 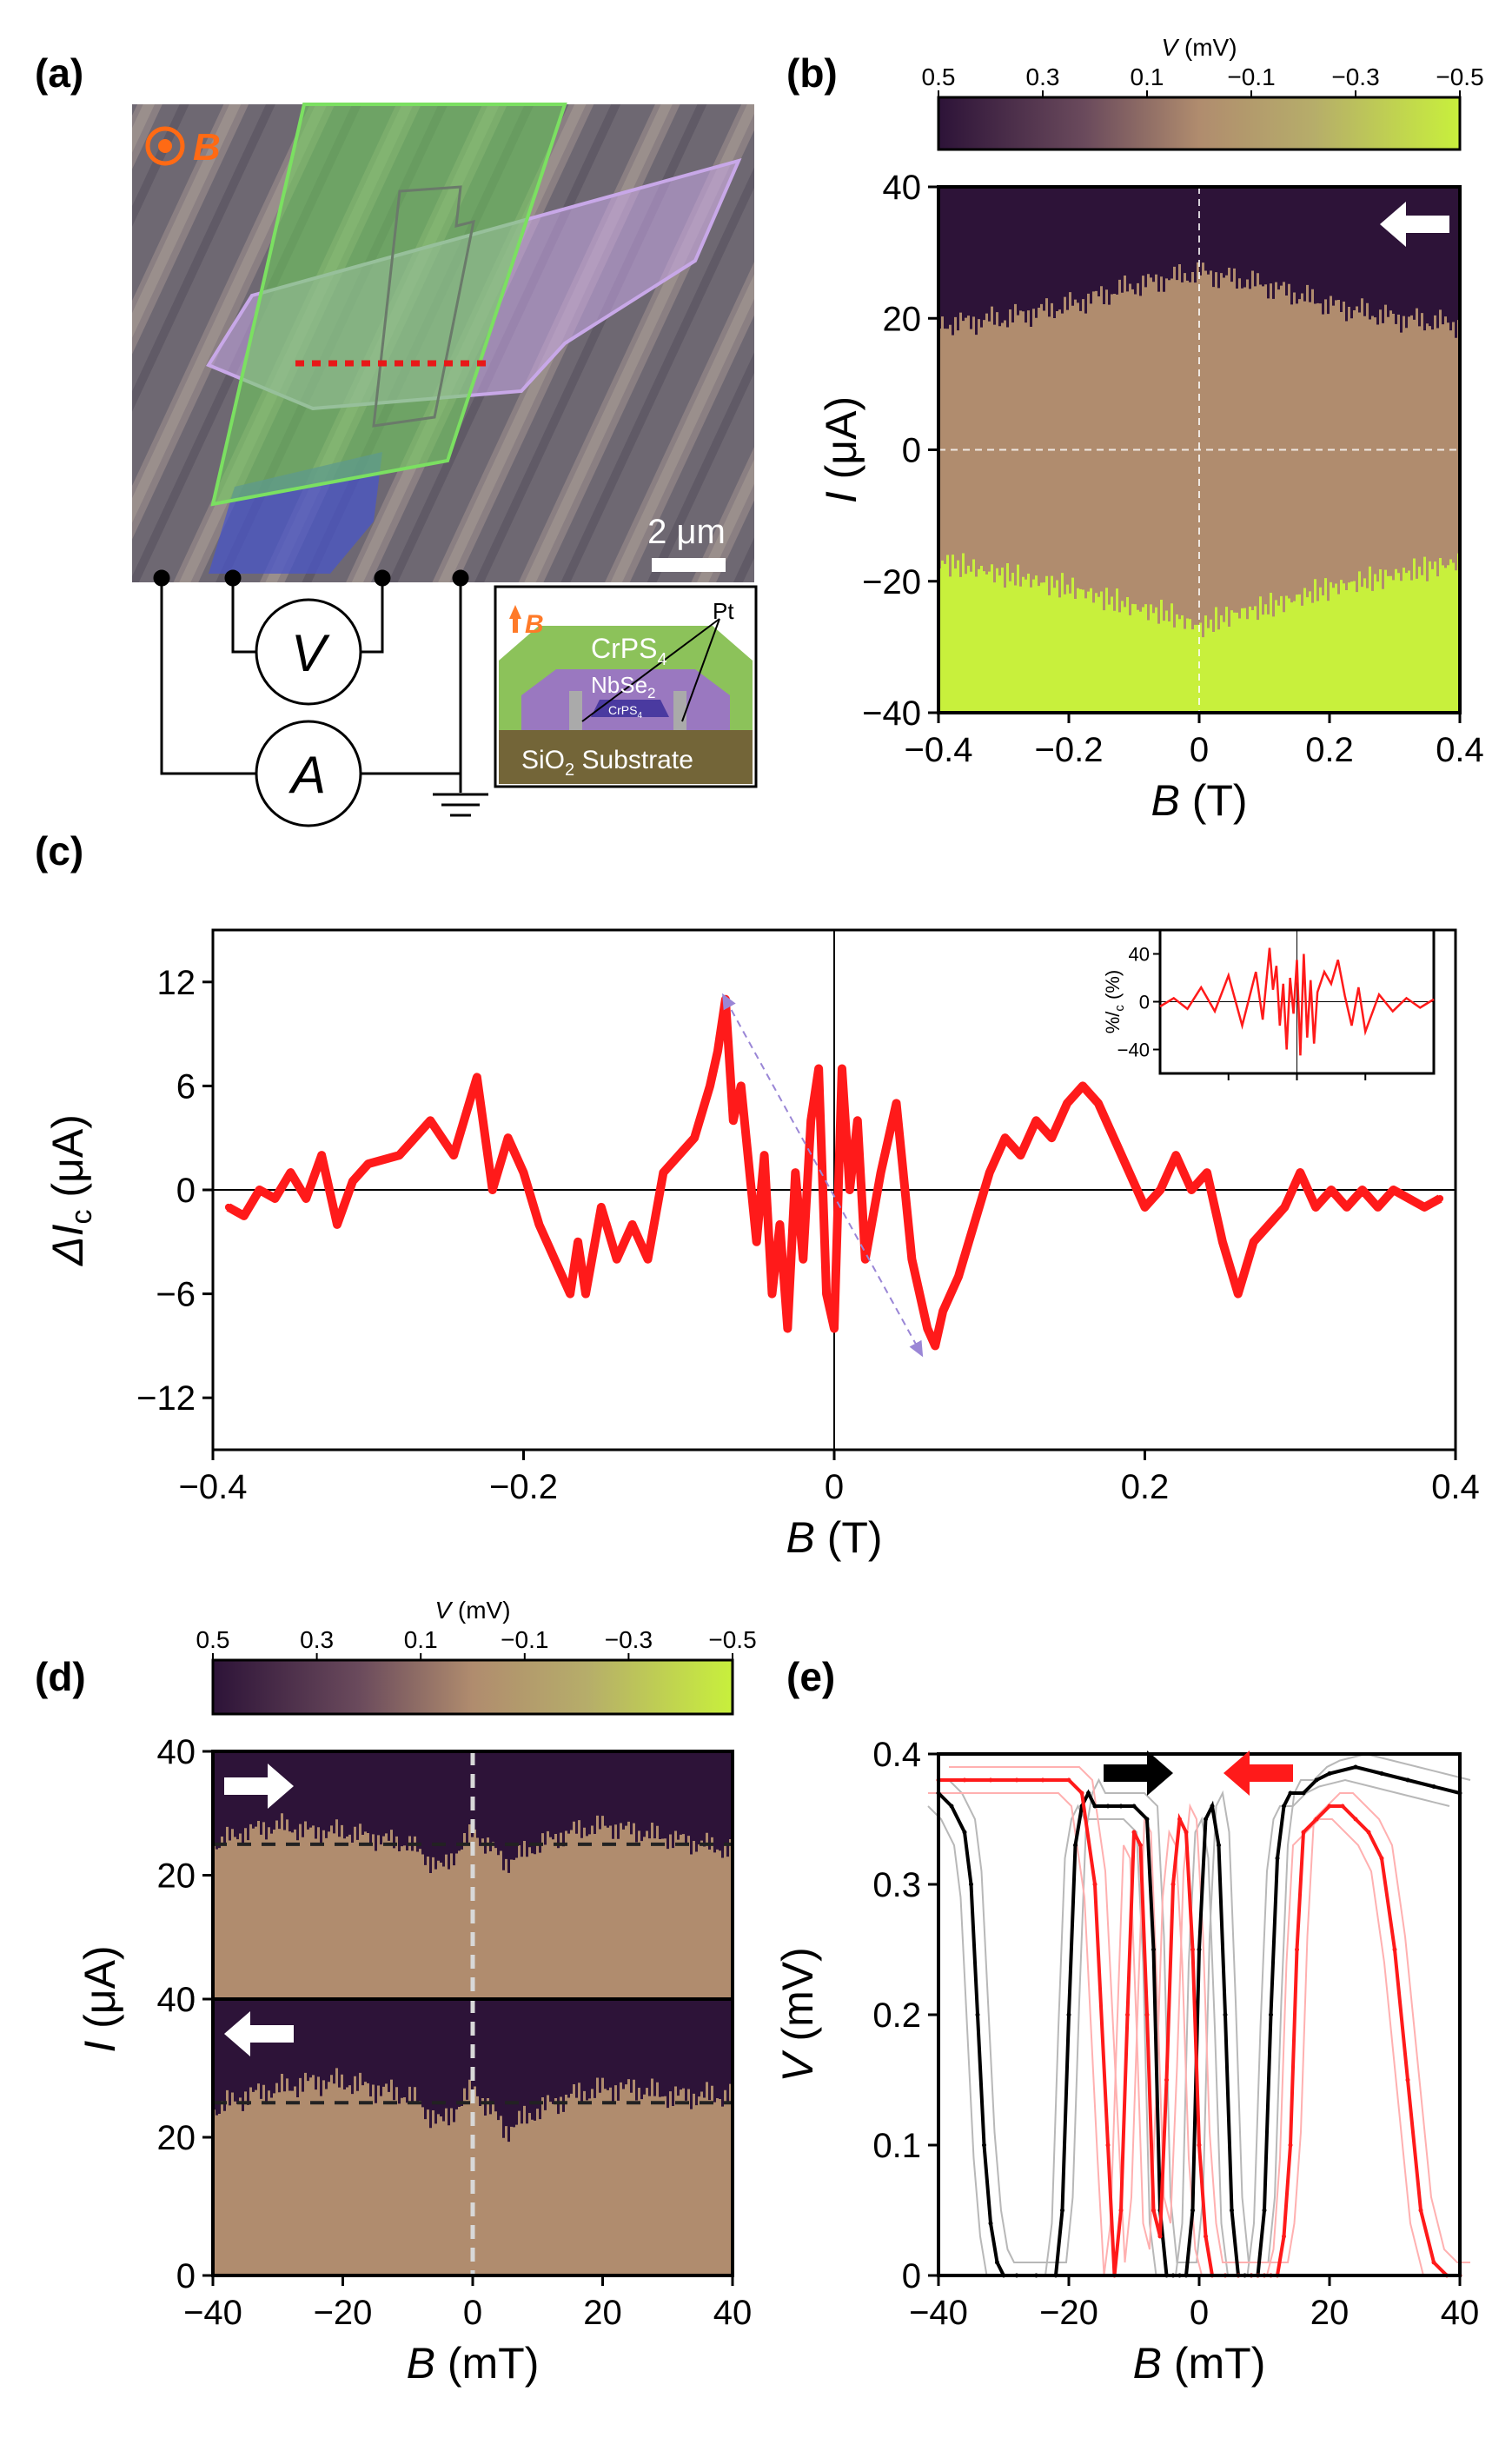 I want to click on field-dot-icon, so click(x=165, y=146).